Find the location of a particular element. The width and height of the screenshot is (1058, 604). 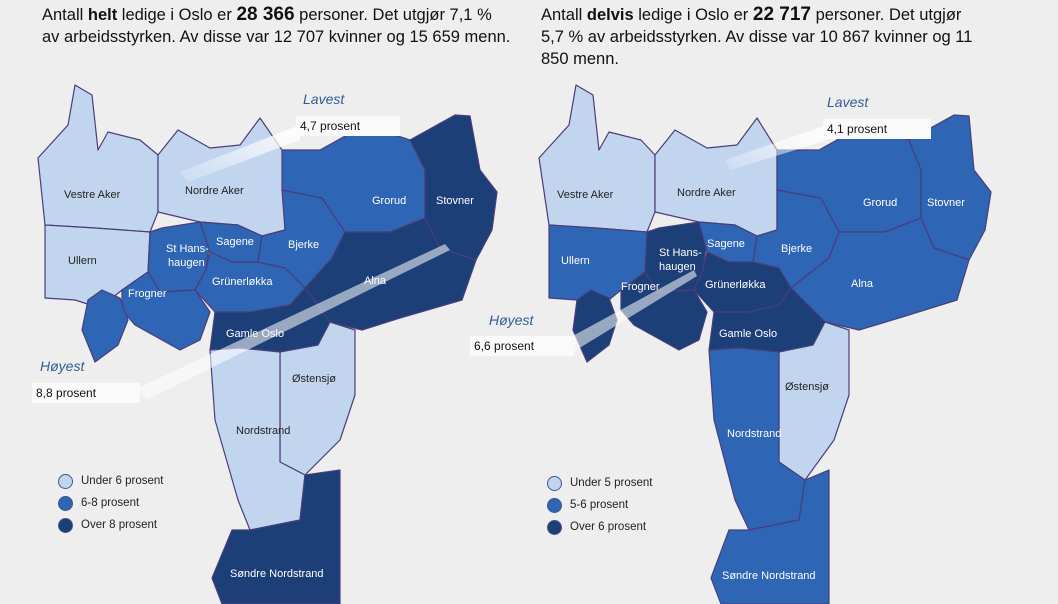

legend-item-low: Under 6 prosent is located at coordinates (110, 481).